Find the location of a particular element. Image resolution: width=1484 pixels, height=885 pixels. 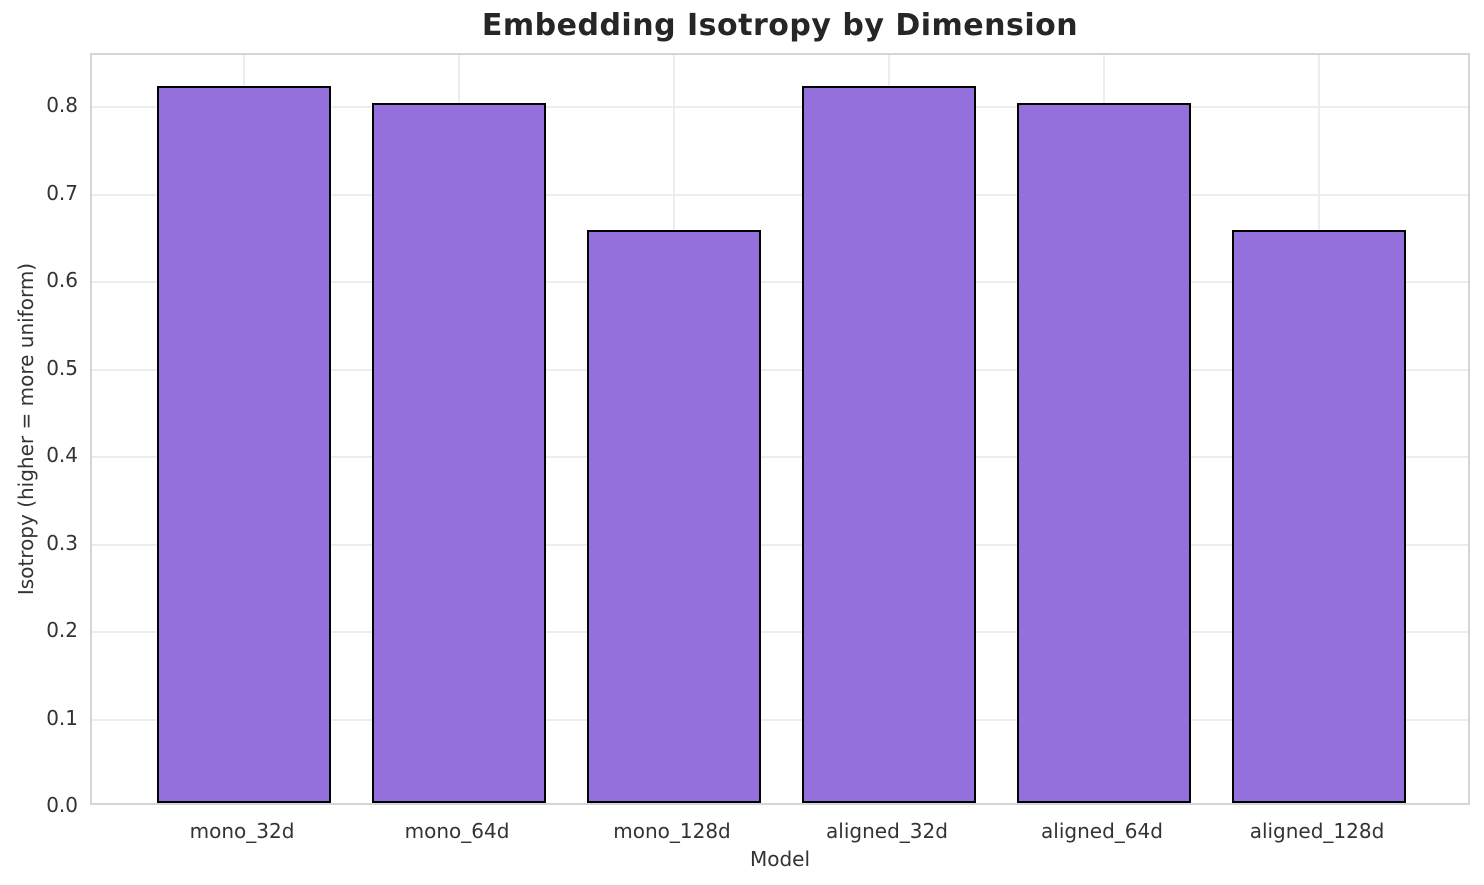

ytick-label: 0.1 is located at coordinates (62, 717).